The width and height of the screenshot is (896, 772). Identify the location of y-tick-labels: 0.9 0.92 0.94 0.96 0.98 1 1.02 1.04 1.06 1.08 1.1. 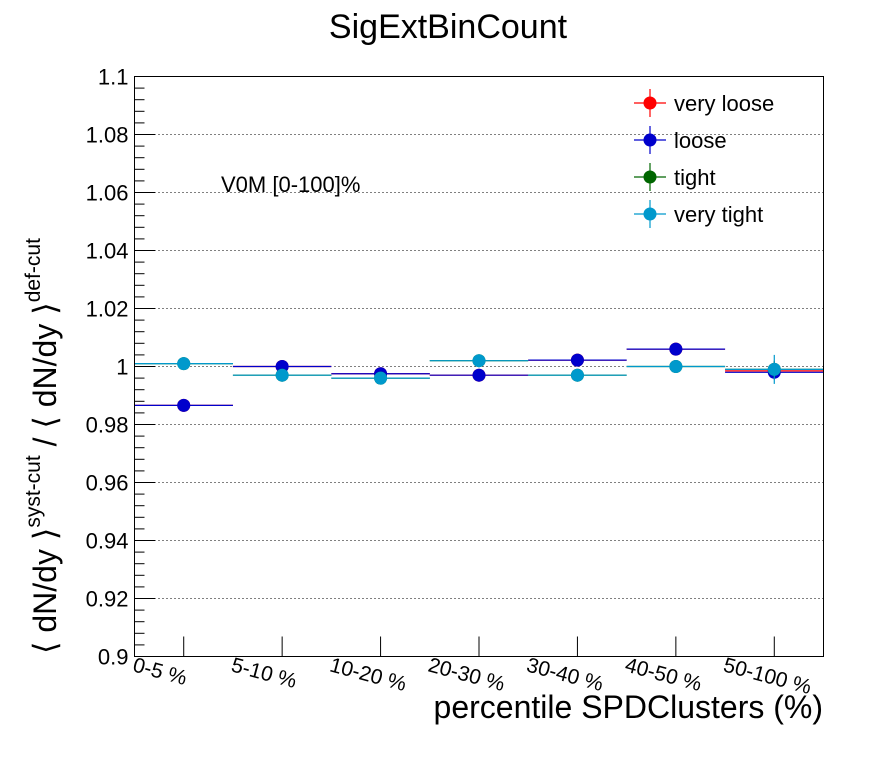
(107, 367).